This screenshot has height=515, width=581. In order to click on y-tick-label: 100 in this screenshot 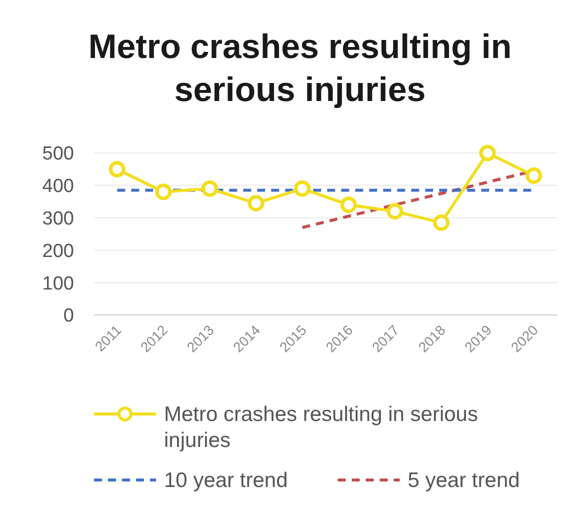, I will do `click(58, 283)`.